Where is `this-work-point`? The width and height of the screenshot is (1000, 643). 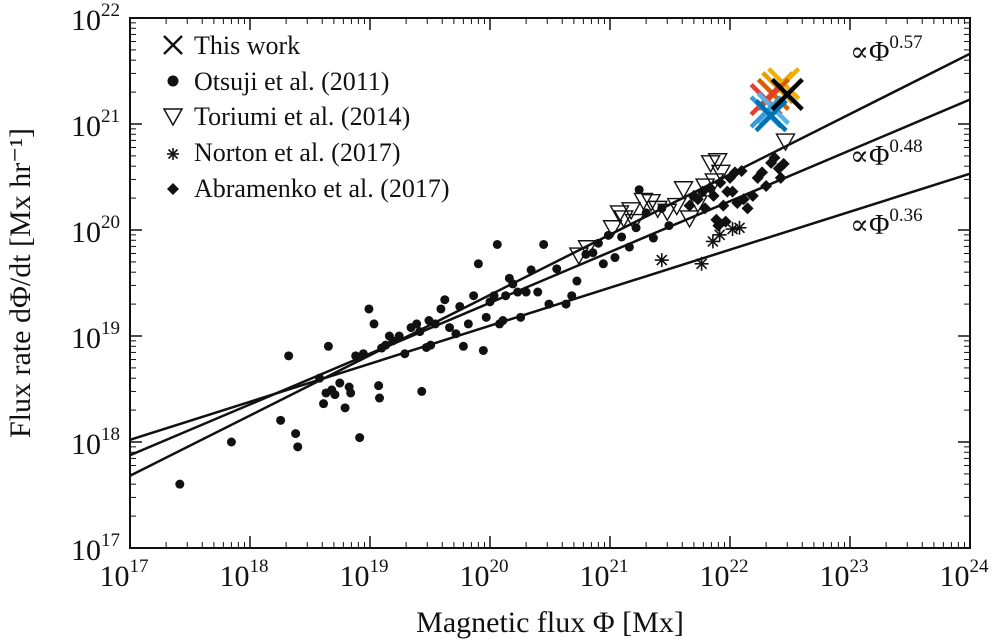
this-work-point is located at coordinates (771, 116).